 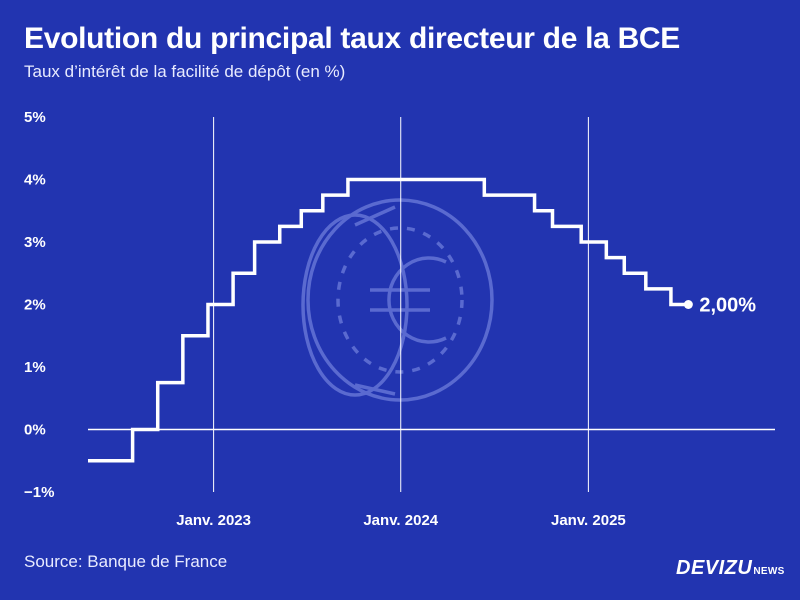 What do you see at coordinates (769, 571) in the screenshot?
I see `brand-suffix: NEWS` at bounding box center [769, 571].